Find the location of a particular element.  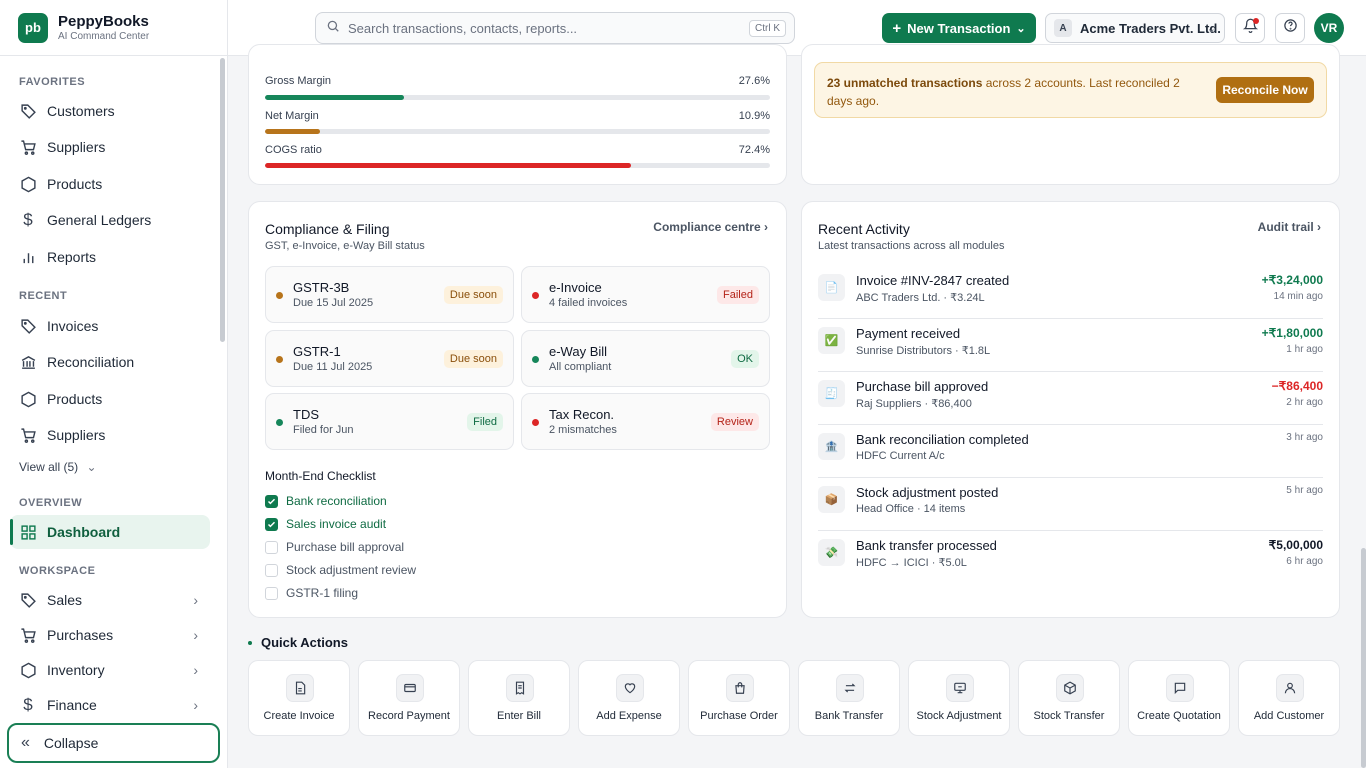

new-transaction-button: + New Transaction ⌄ is located at coordinates (959, 28).